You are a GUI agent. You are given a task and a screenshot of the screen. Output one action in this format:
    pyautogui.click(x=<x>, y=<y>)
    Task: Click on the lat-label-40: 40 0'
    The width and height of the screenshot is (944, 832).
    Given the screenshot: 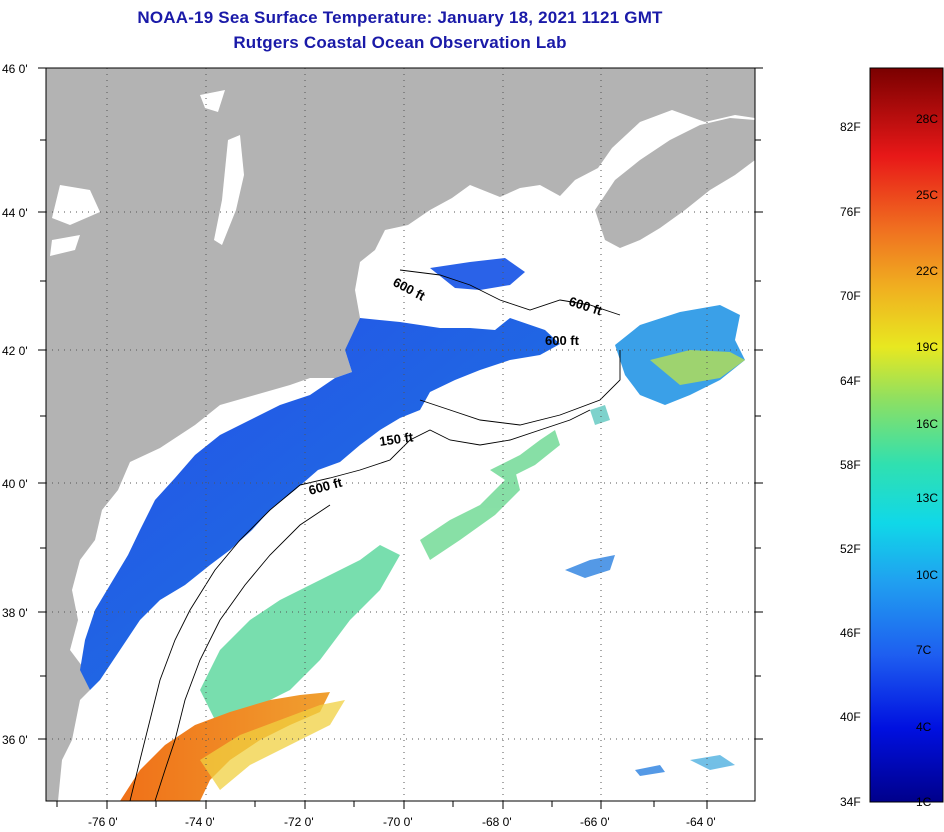 What is the action you would take?
    pyautogui.click(x=15, y=484)
    